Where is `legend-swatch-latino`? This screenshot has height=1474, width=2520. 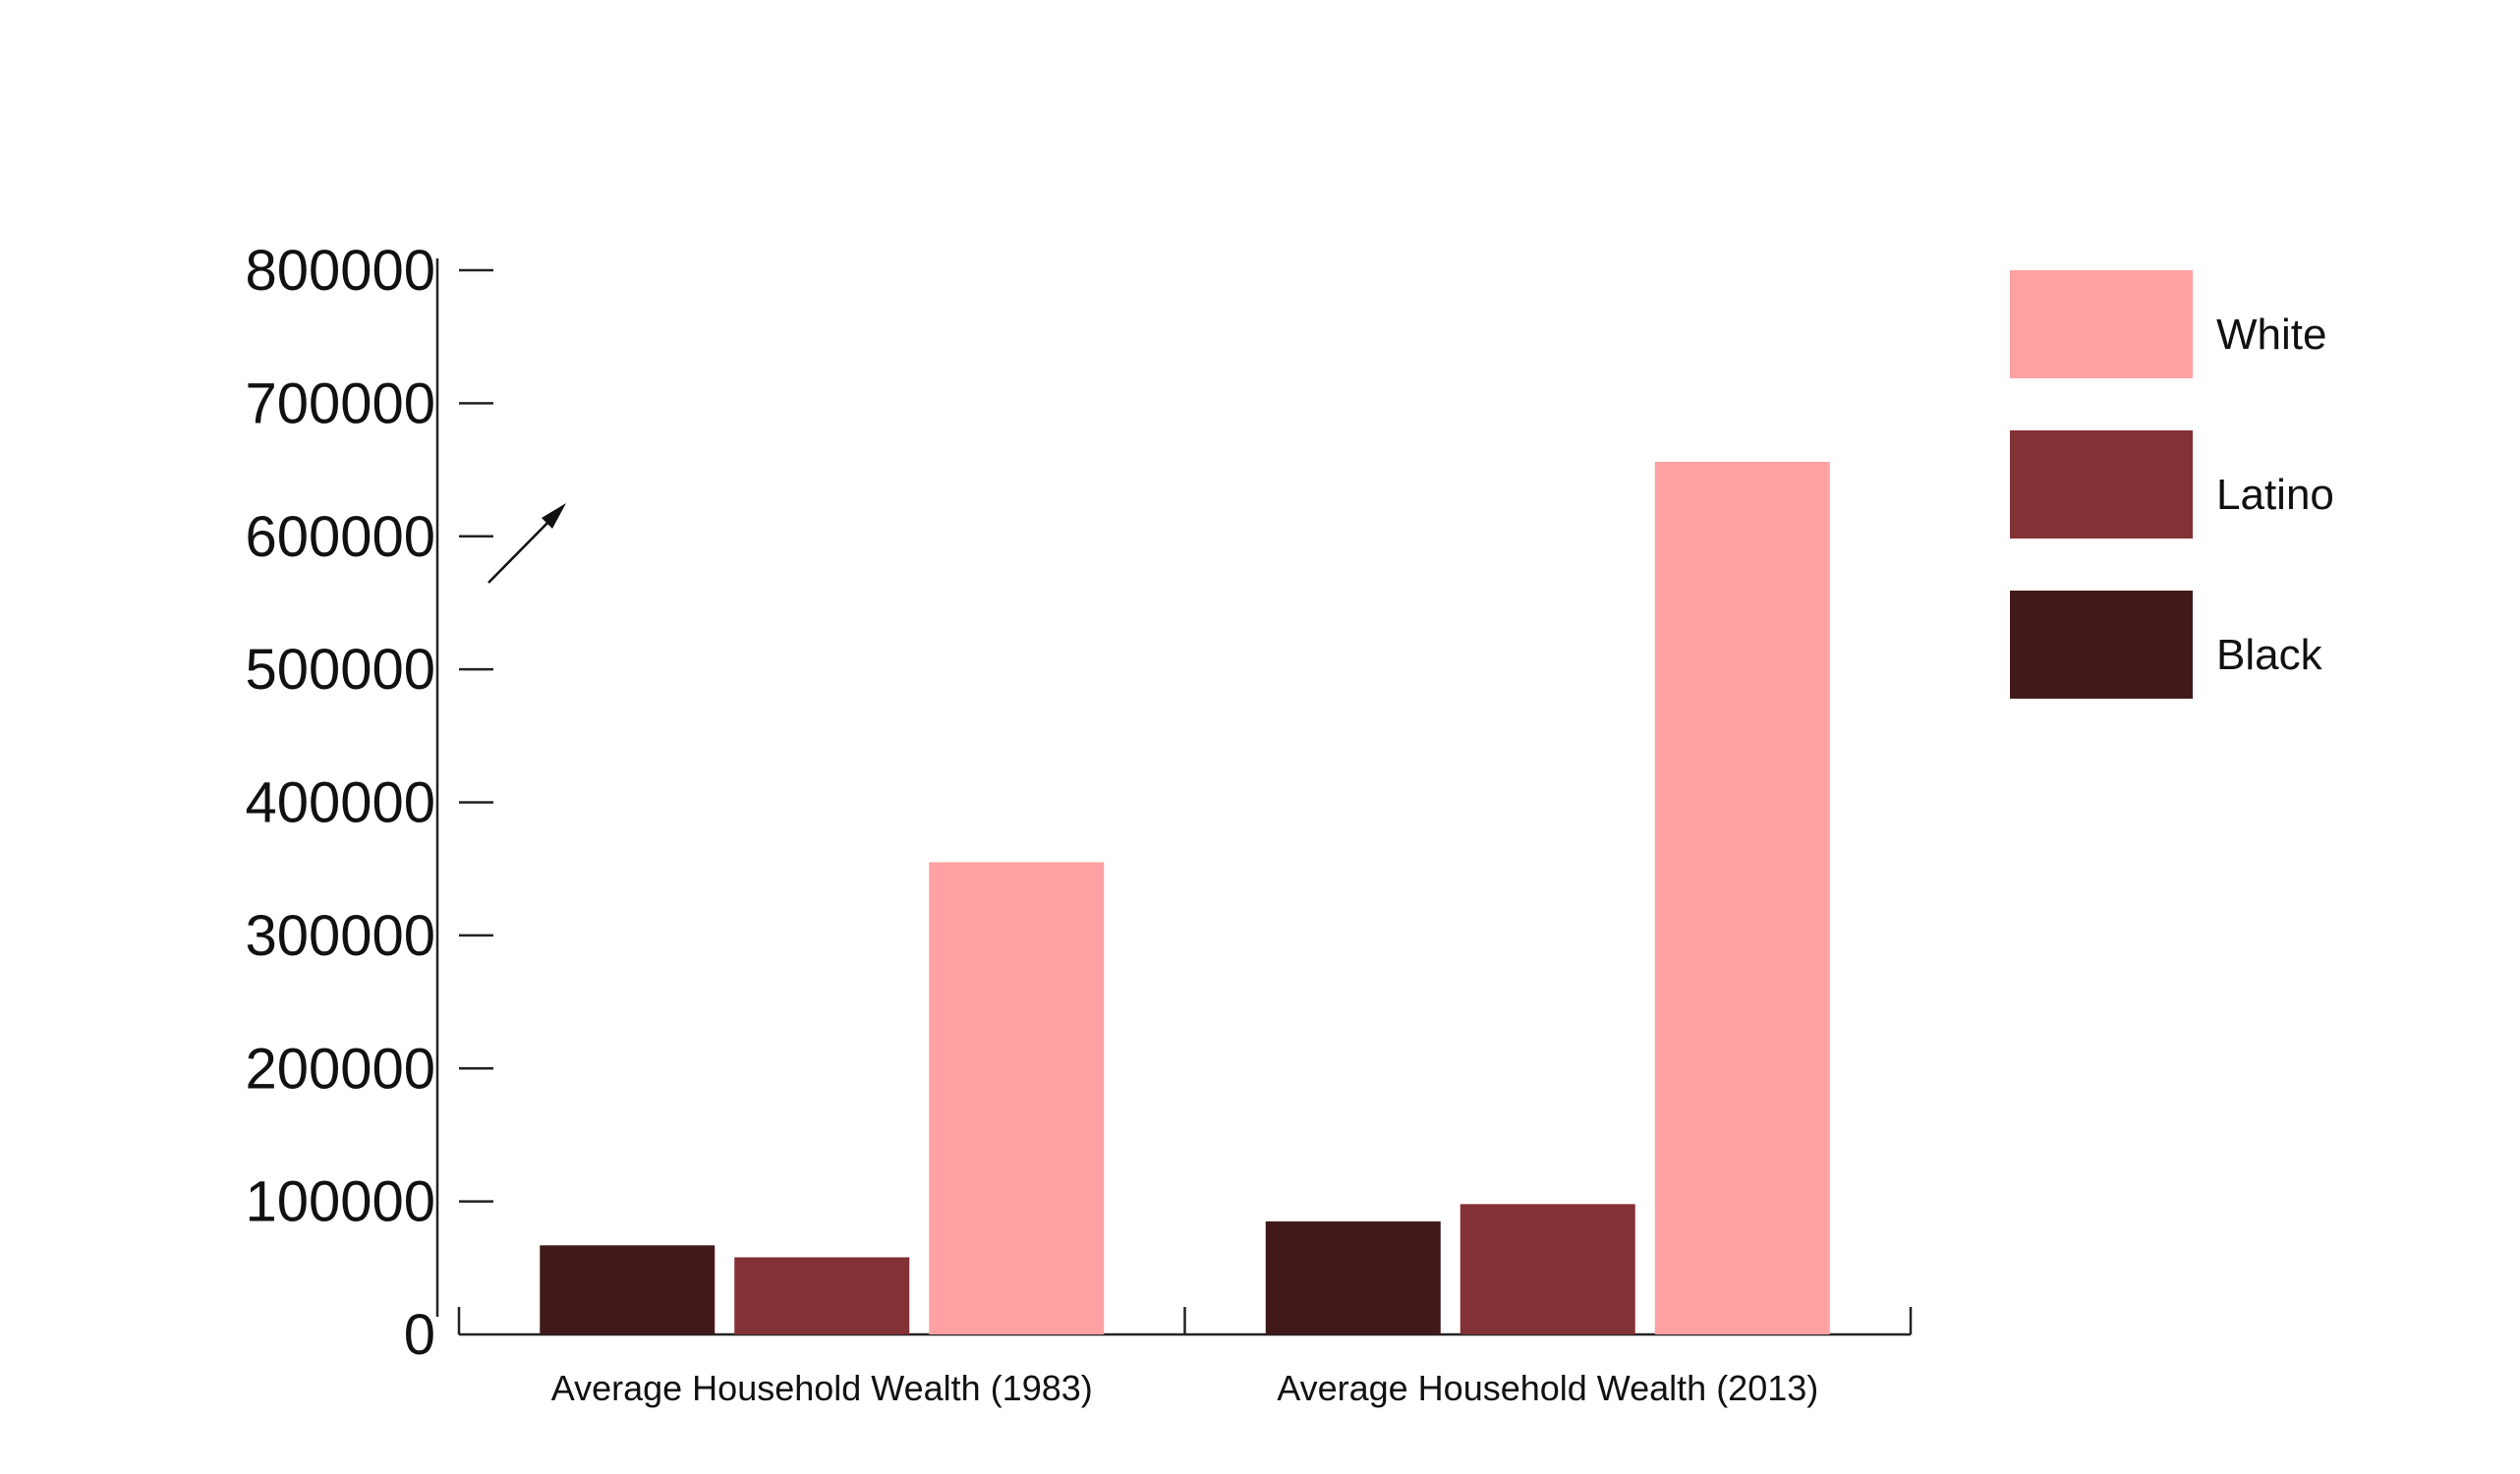 legend-swatch-latino is located at coordinates (2101, 484).